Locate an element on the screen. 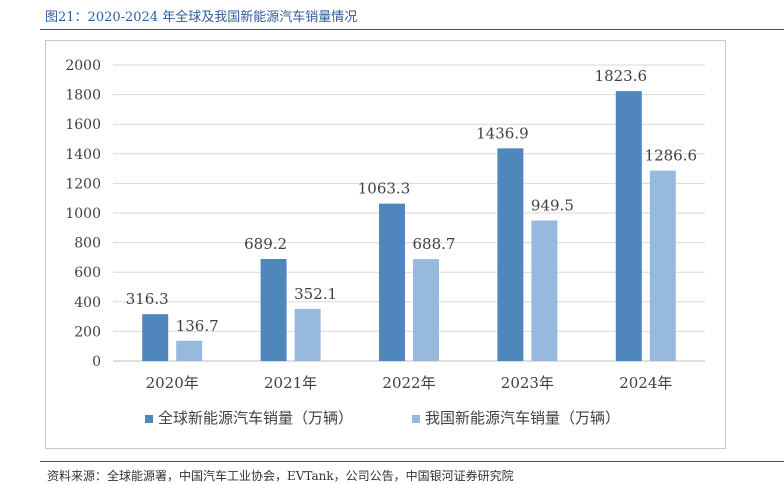 The height and width of the screenshot is (484, 784). data-label-global: 689.2 is located at coordinates (265, 244).